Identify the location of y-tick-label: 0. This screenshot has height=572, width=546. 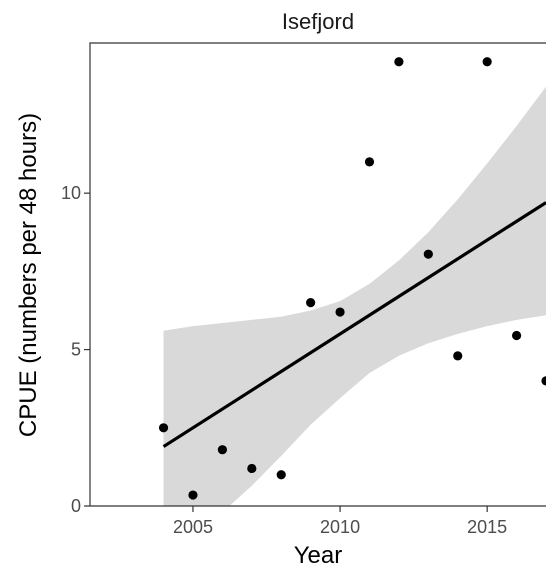
(76, 506).